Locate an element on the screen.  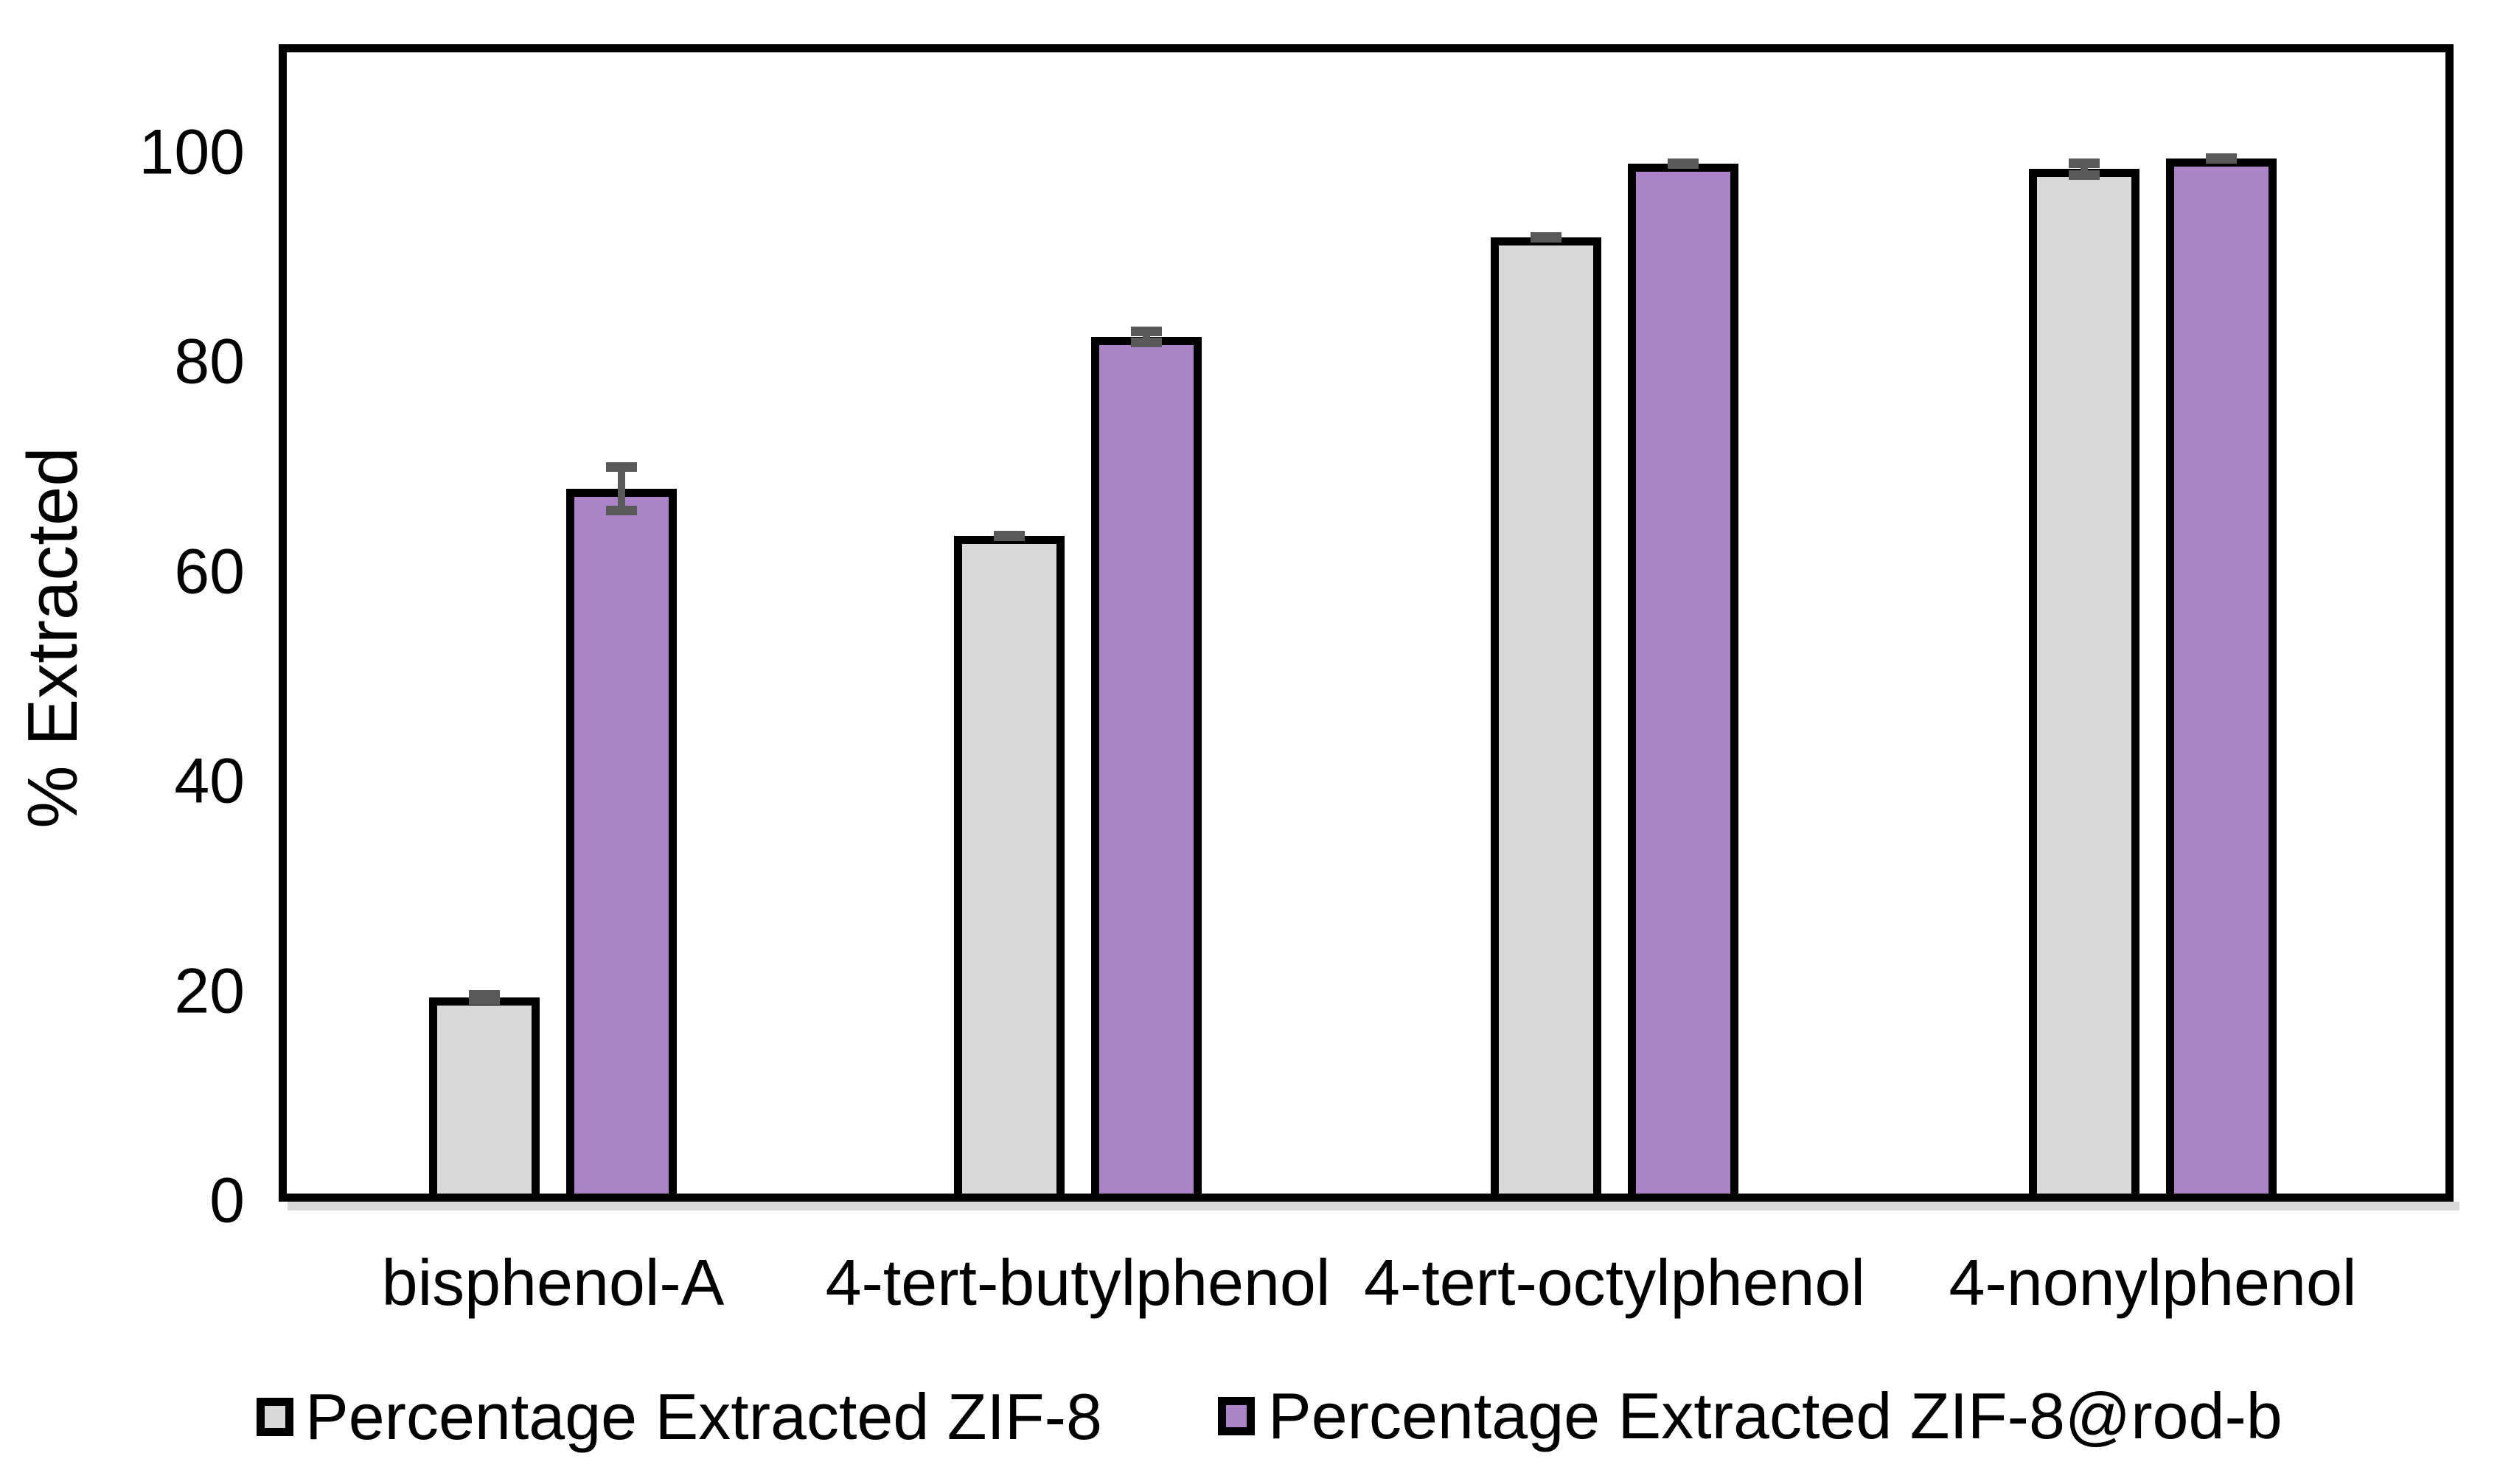
x-axis-shadow-line is located at coordinates (1373, 1206).